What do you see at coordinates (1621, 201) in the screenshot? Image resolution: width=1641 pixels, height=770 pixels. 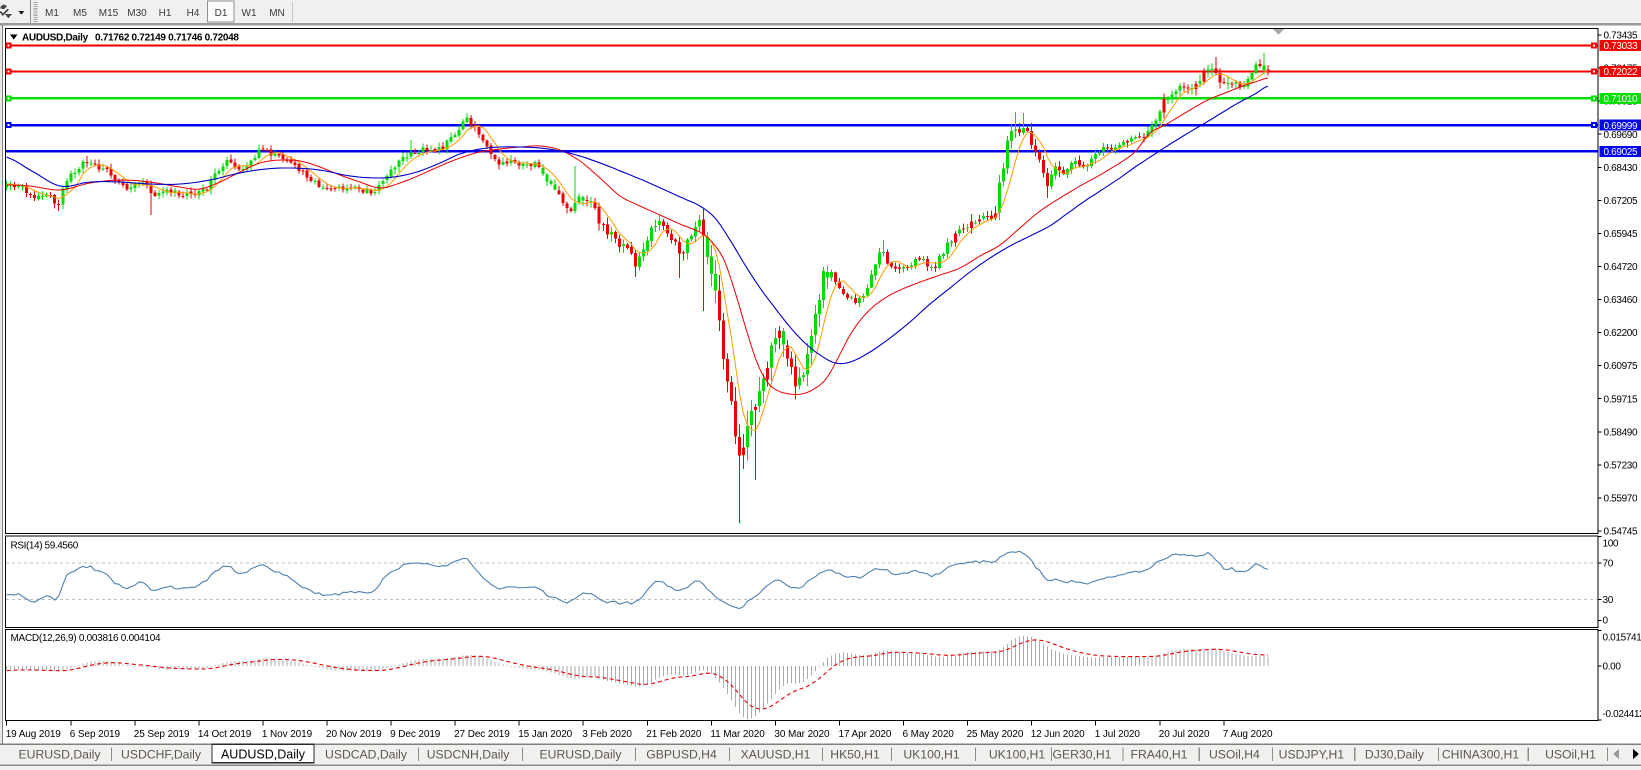 I see `svg-text: 0.67205` at bounding box center [1621, 201].